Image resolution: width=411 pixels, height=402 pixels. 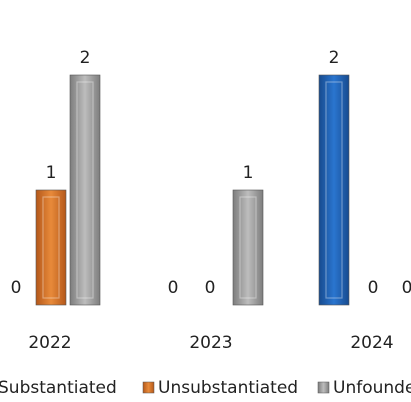 I want to click on category-label: 2022, so click(x=49, y=343).